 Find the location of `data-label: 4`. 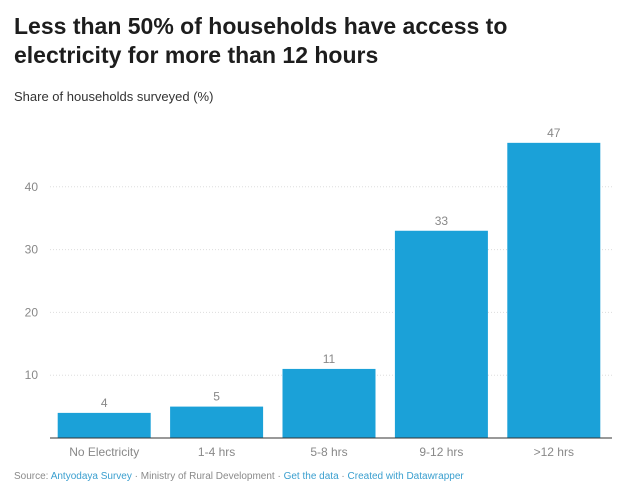

data-label: 4 is located at coordinates (104, 403).